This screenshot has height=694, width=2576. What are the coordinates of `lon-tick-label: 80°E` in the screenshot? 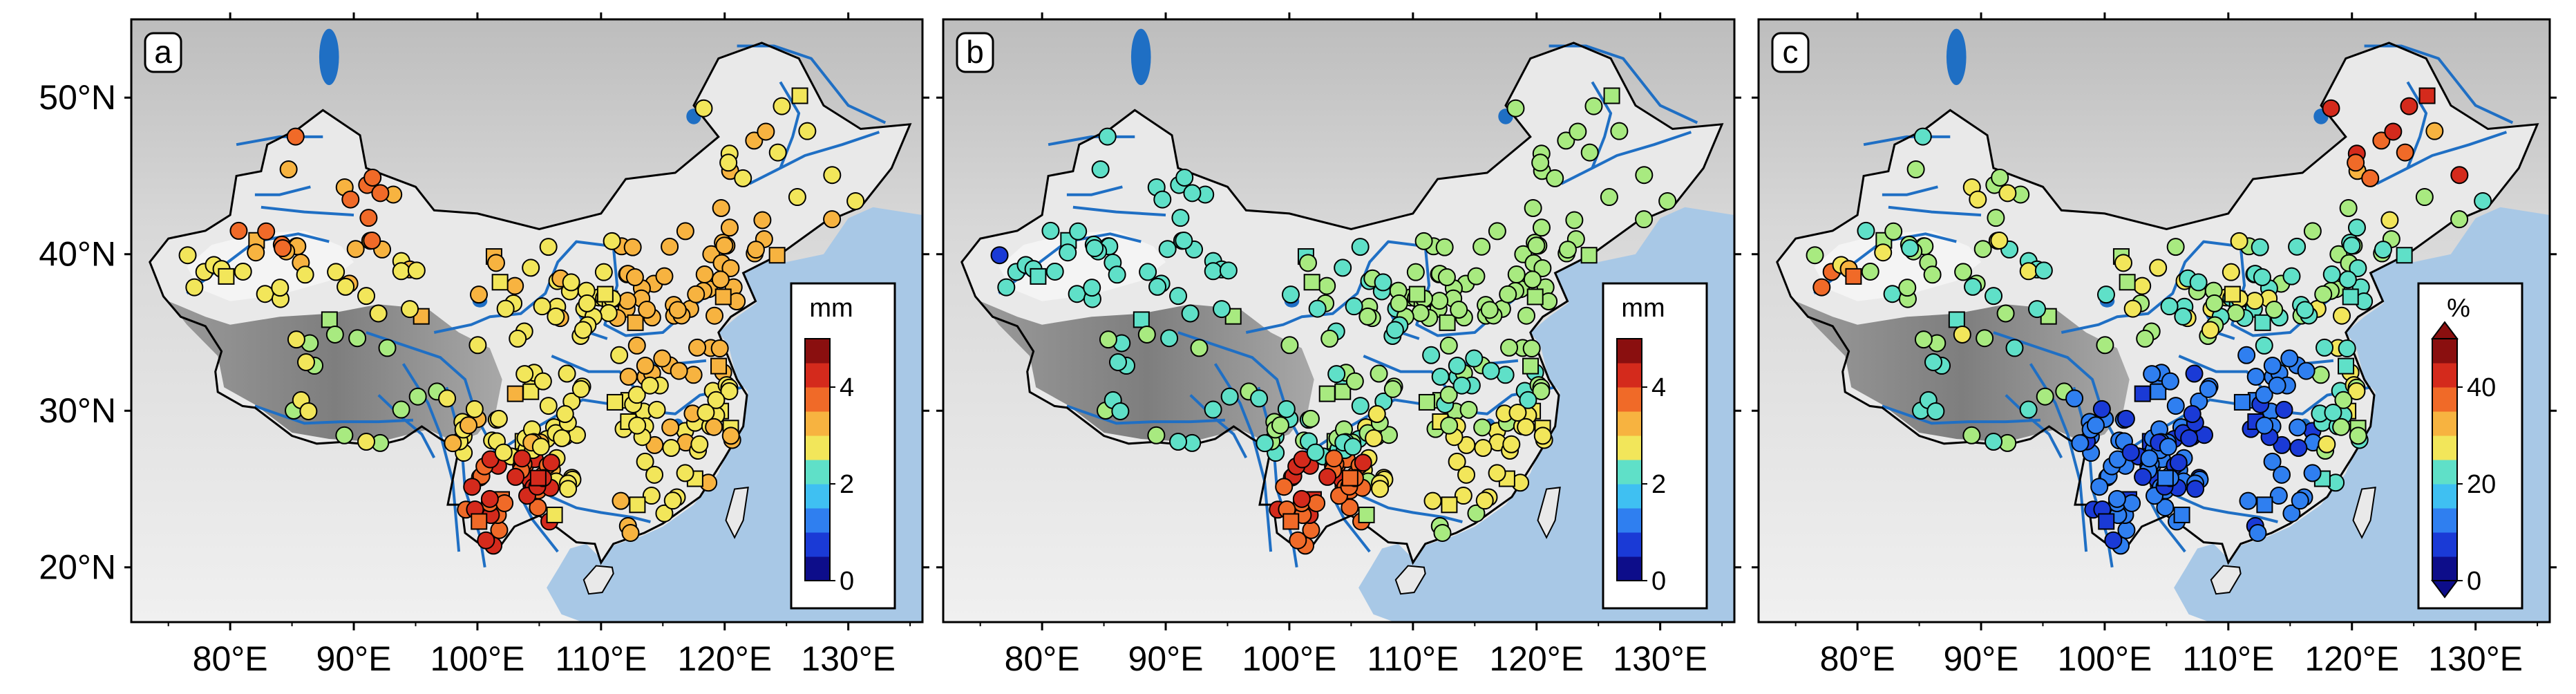 It's located at (230, 658).